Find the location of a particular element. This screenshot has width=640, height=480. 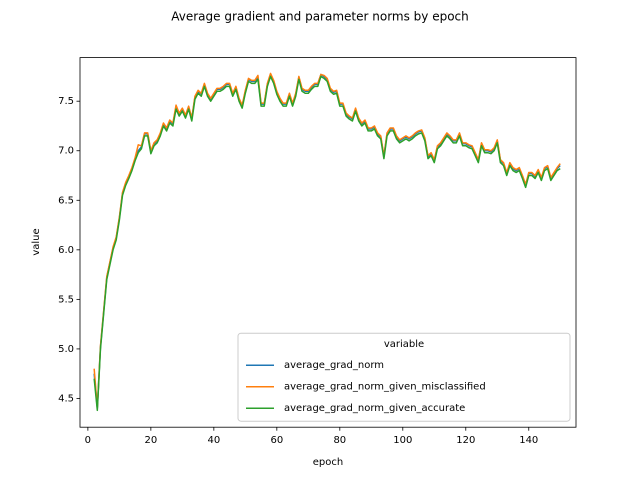

x-tick-label: 120 is located at coordinates (465, 440).